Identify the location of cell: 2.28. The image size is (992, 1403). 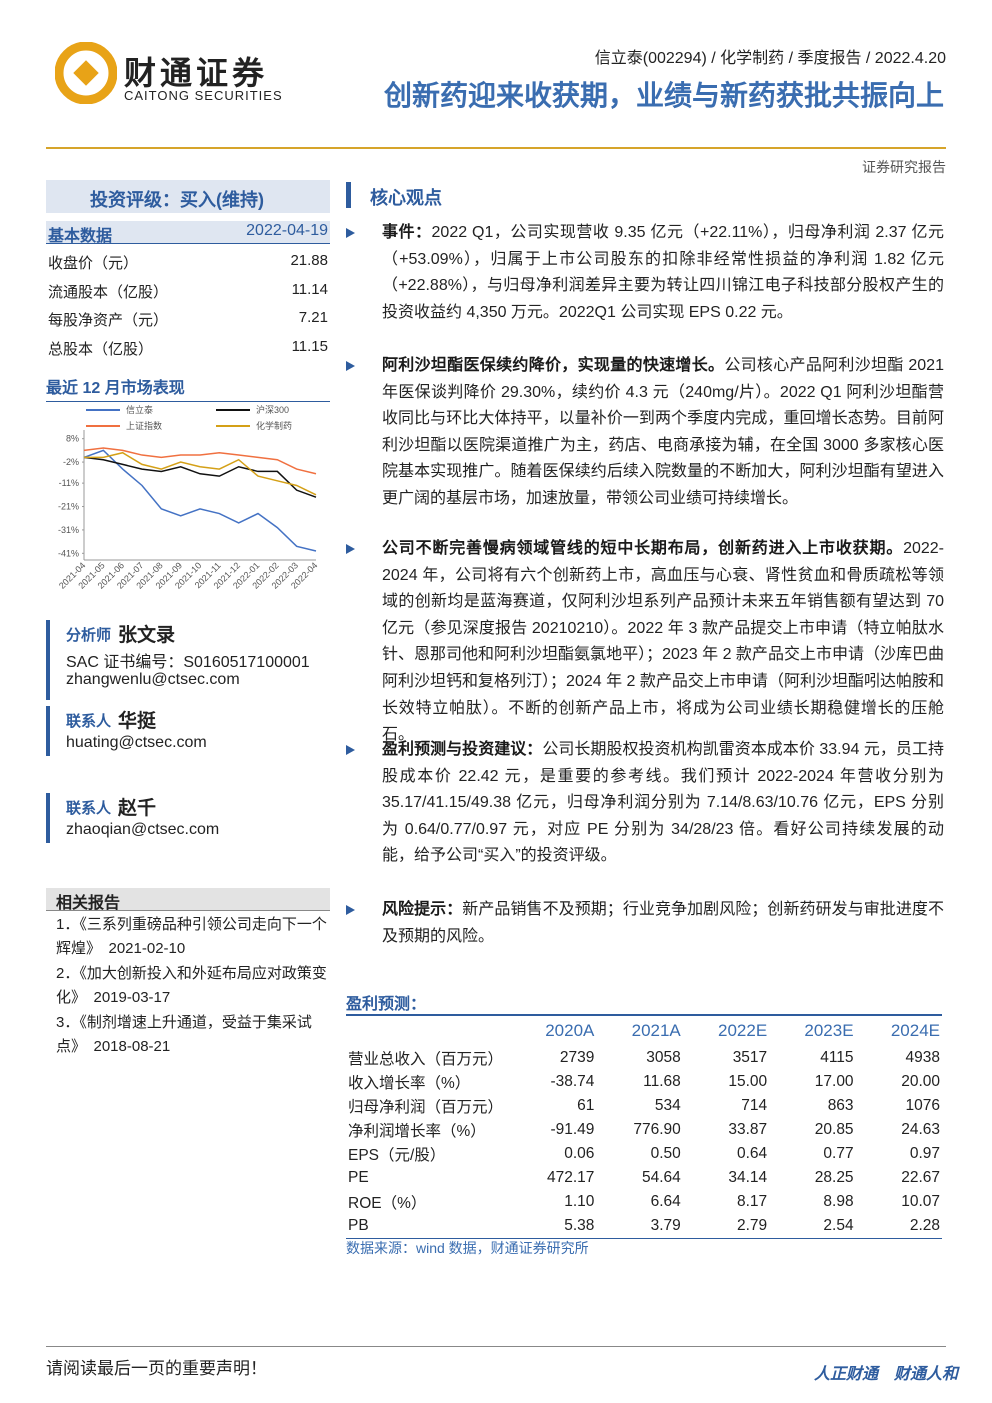
(924, 1225).